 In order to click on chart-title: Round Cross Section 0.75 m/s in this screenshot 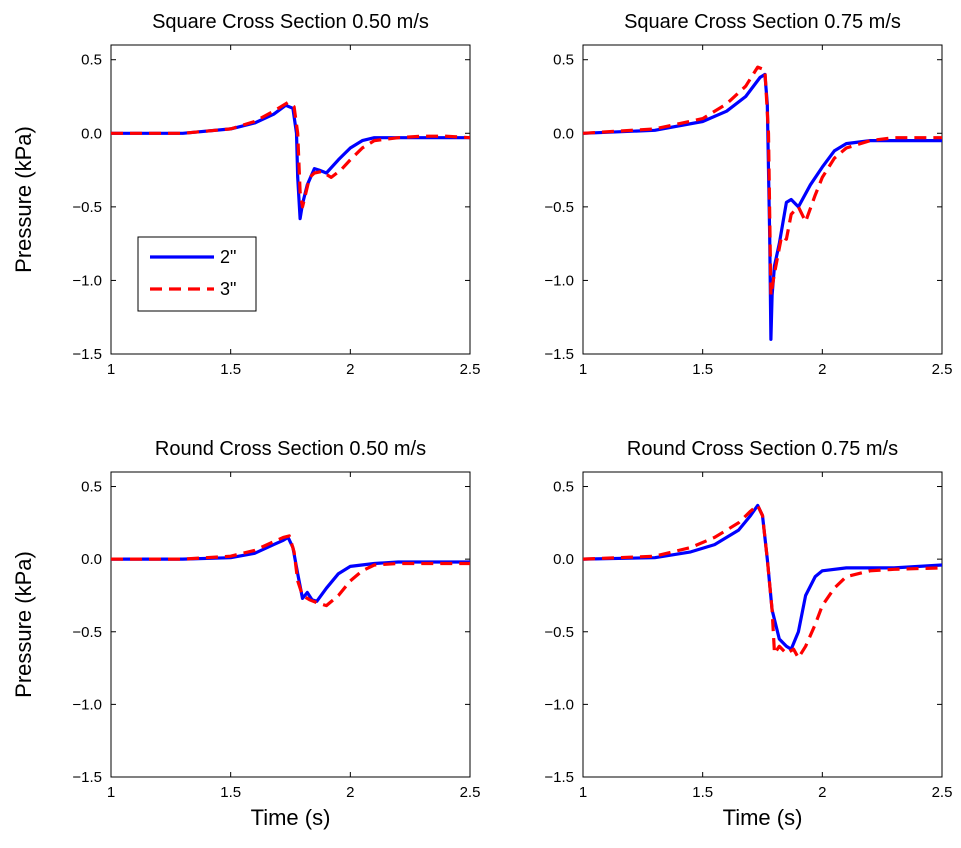, I will do `click(762, 449)`.